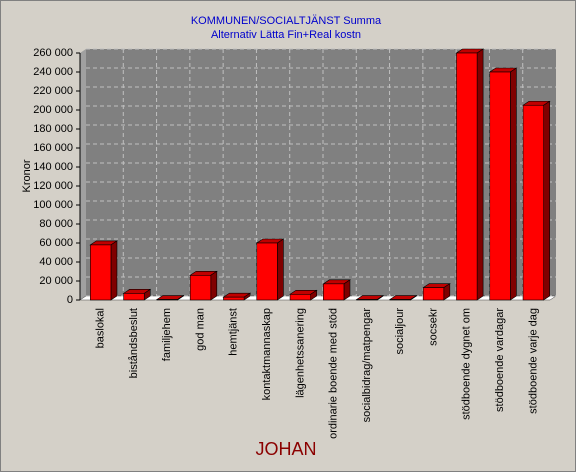  What do you see at coordinates (53, 186) in the screenshot?
I see `y-tick-label: 120 000` at bounding box center [53, 186].